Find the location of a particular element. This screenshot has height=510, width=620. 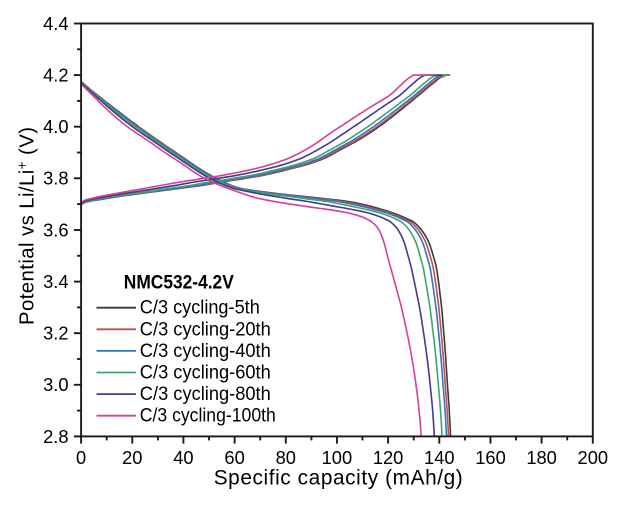

svg-text: 3.0 is located at coordinates (55, 384).